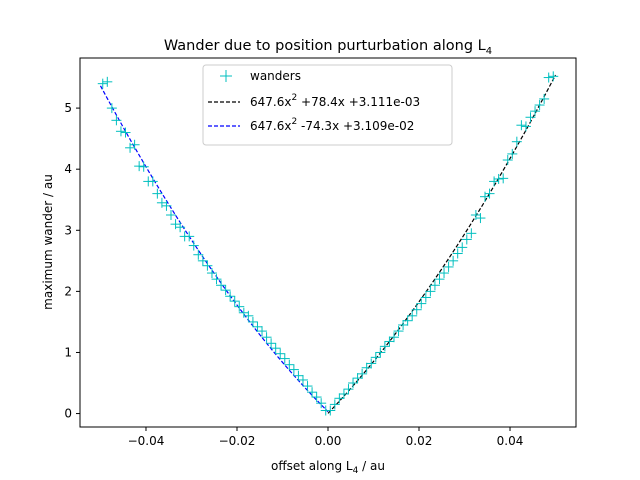  Describe the element at coordinates (68, 352) in the screenshot. I see `y-tick-label: 1` at that location.